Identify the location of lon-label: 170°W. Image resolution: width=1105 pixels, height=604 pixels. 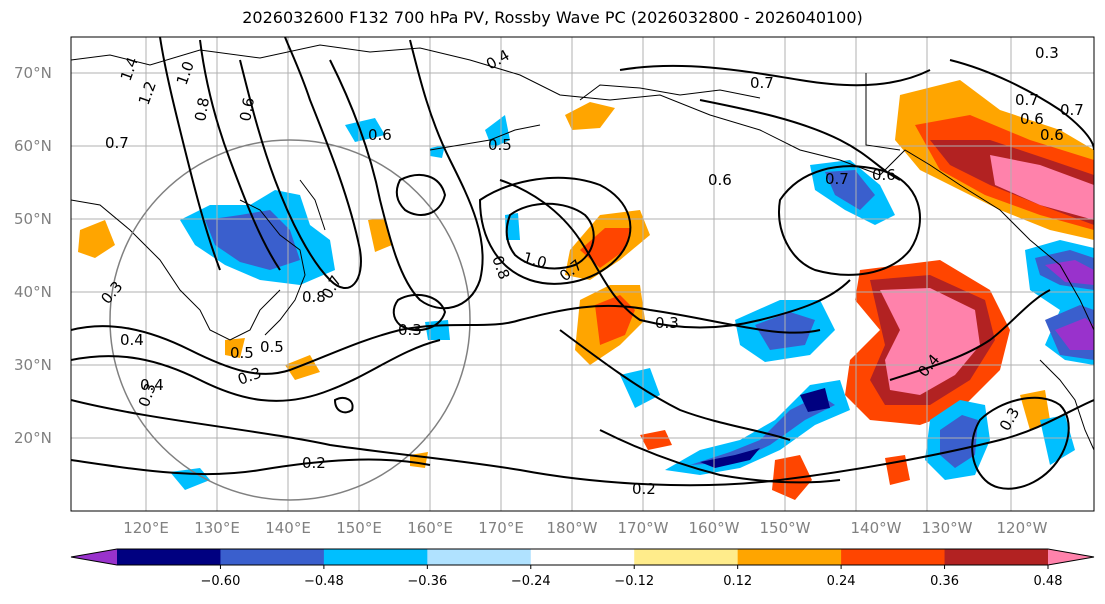
(643, 528).